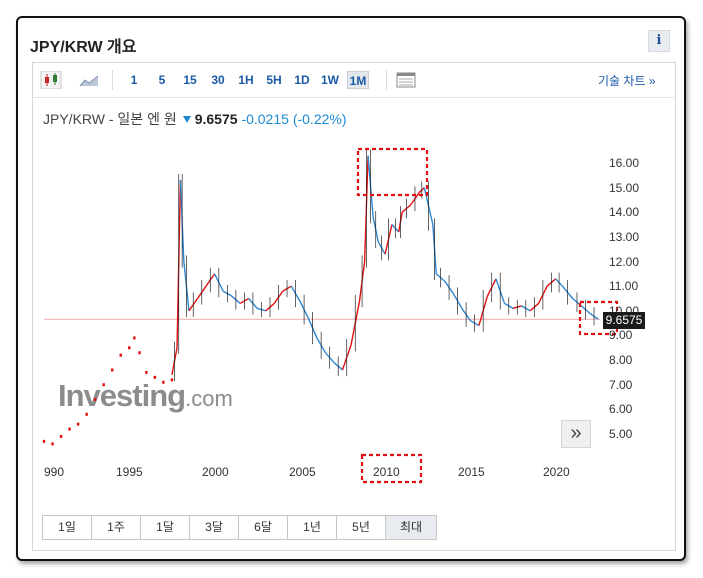 This screenshot has height=578, width=703. I want to click on period-30: 30, so click(218, 80).